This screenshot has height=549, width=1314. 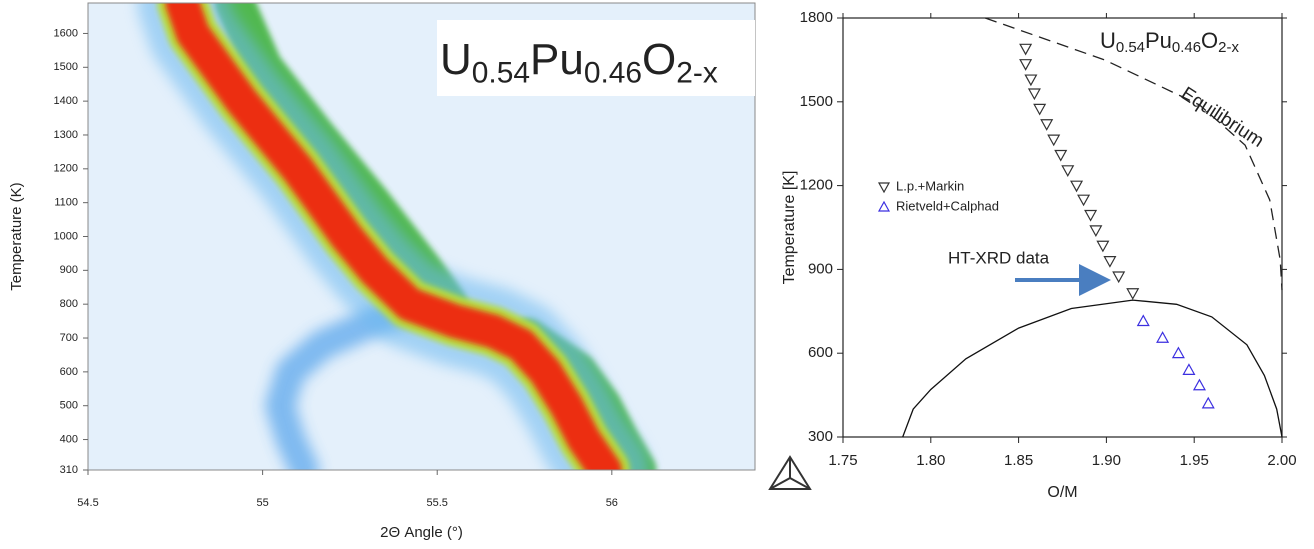 I want to click on y-axis-label: Temperature [K], so click(x=789, y=228).